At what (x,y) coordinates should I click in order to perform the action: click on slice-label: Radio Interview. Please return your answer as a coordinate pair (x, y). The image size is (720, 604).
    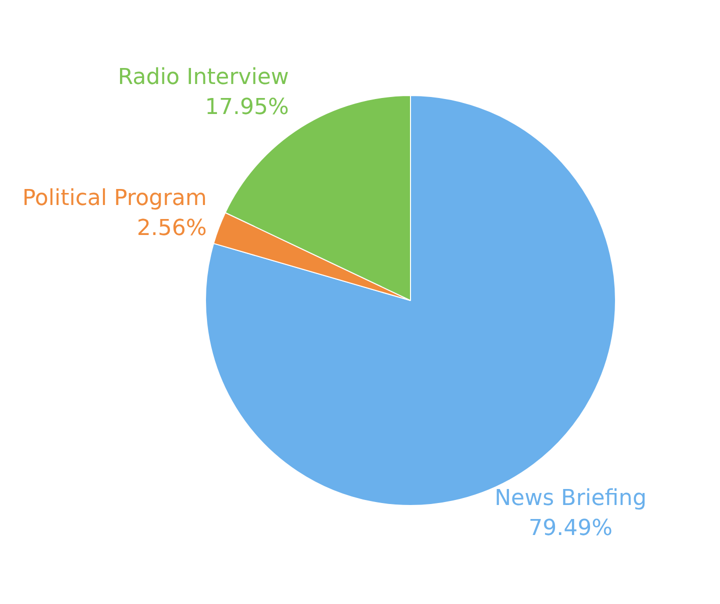
    Looking at the image, I should click on (203, 77).